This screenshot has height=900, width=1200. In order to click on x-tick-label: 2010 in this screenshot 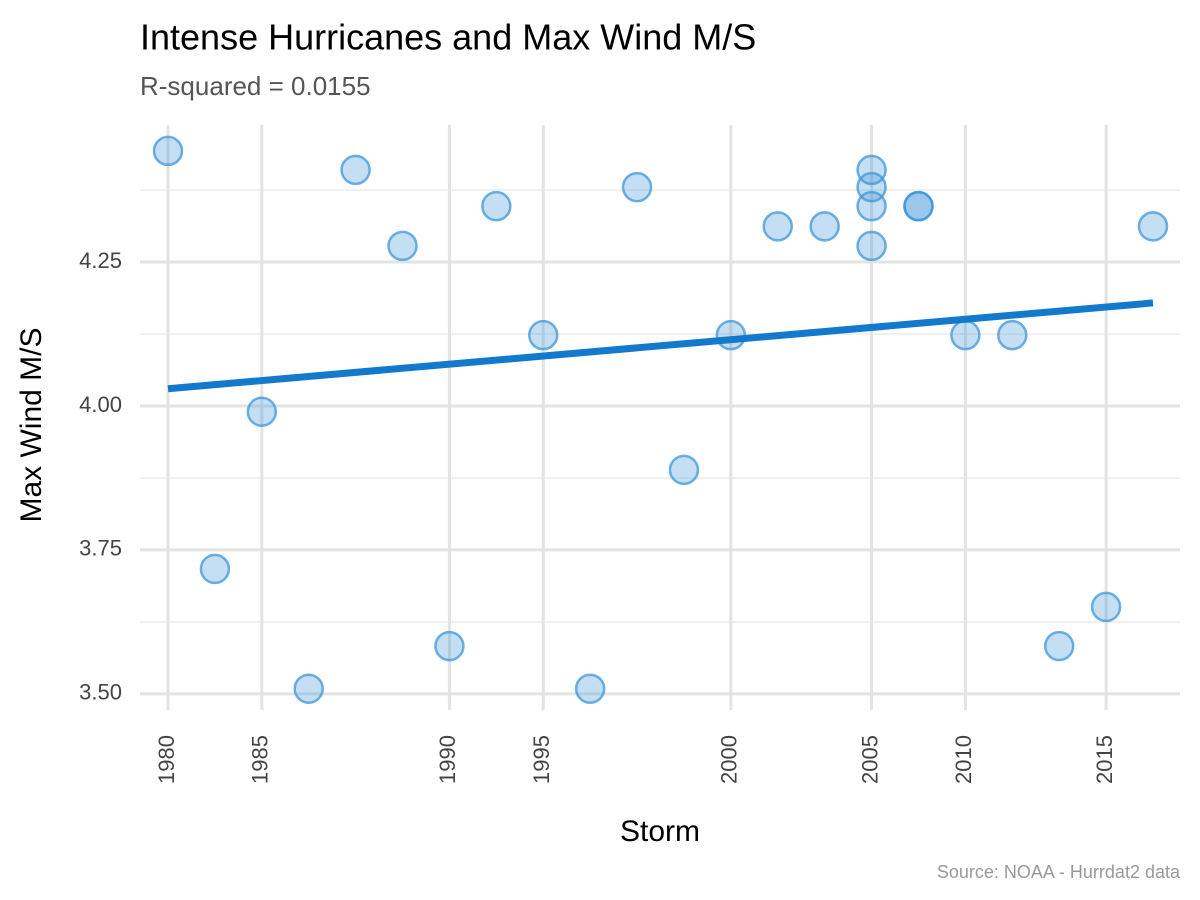, I will do `click(963, 759)`.